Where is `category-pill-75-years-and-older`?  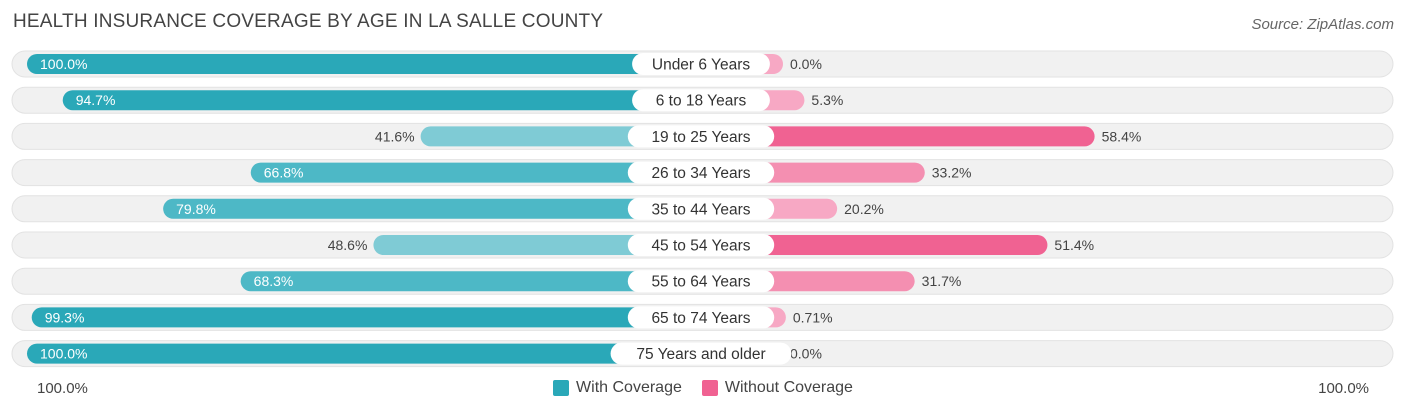
category-pill-75-years-and-older is located at coordinates (701, 353).